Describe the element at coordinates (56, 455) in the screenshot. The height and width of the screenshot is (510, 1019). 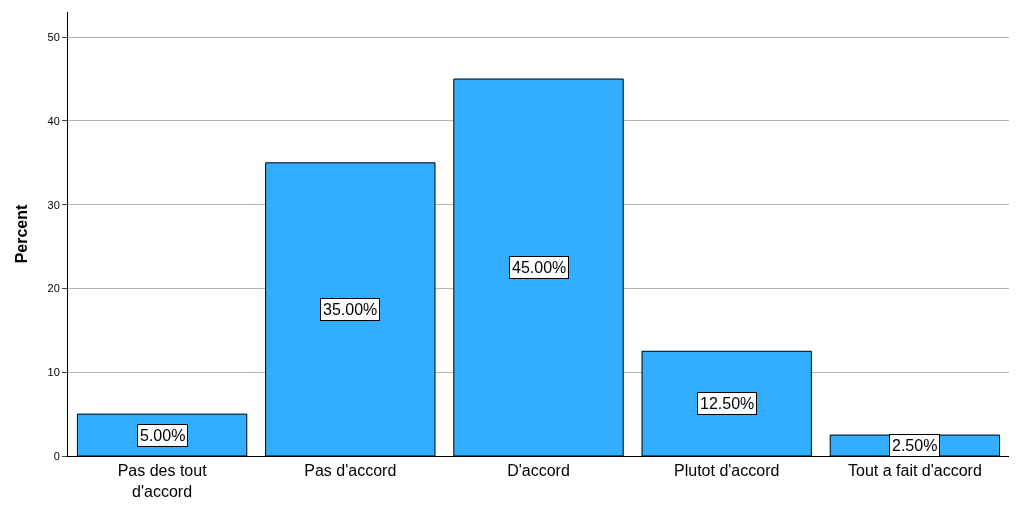
I see `y-tick-label: 0` at that location.